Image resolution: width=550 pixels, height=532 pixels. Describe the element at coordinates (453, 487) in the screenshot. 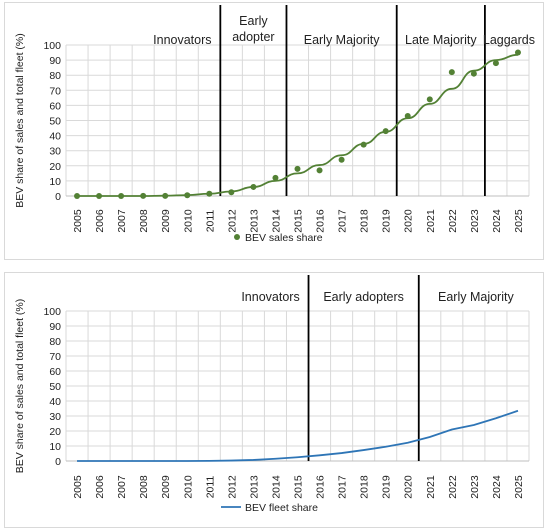

I see `x-tick-label: 2022` at that location.